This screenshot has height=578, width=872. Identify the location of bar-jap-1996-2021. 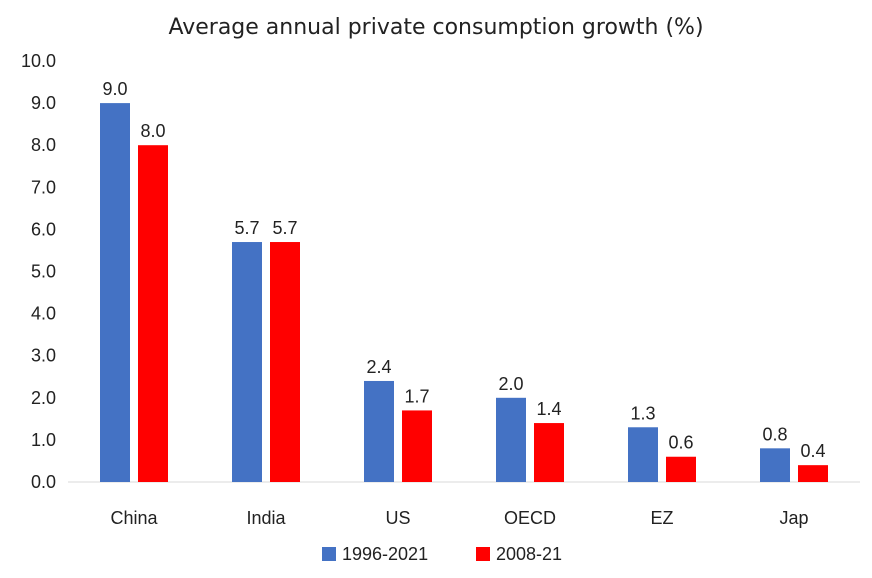
(775, 465).